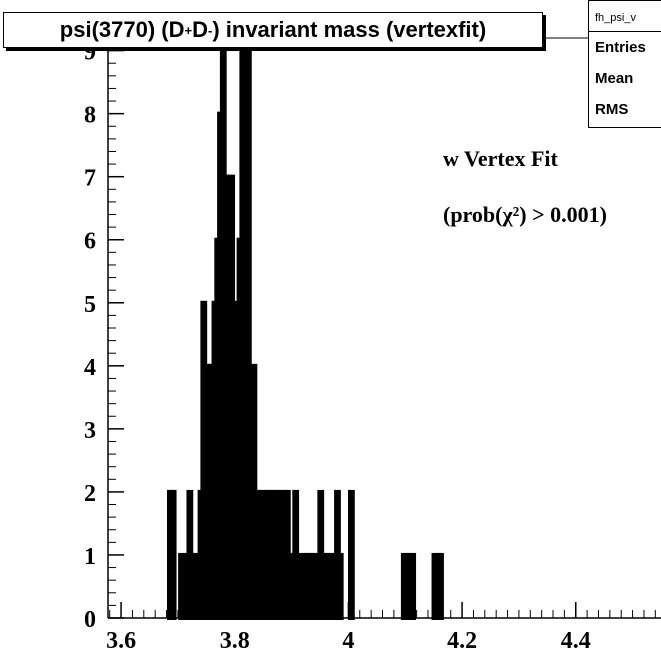  Describe the element at coordinates (90, 431) in the screenshot. I see `y-tick-label: 3` at that location.